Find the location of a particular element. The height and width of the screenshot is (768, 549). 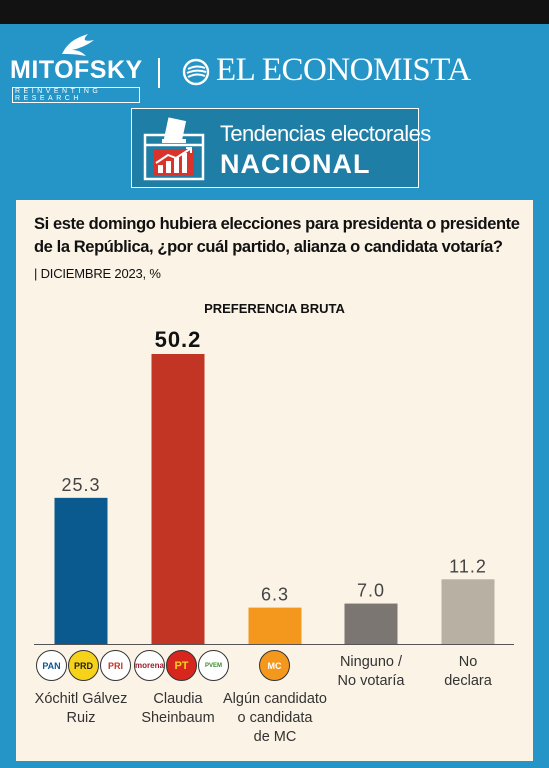

pt-logo-icon: PT is located at coordinates (181, 665).